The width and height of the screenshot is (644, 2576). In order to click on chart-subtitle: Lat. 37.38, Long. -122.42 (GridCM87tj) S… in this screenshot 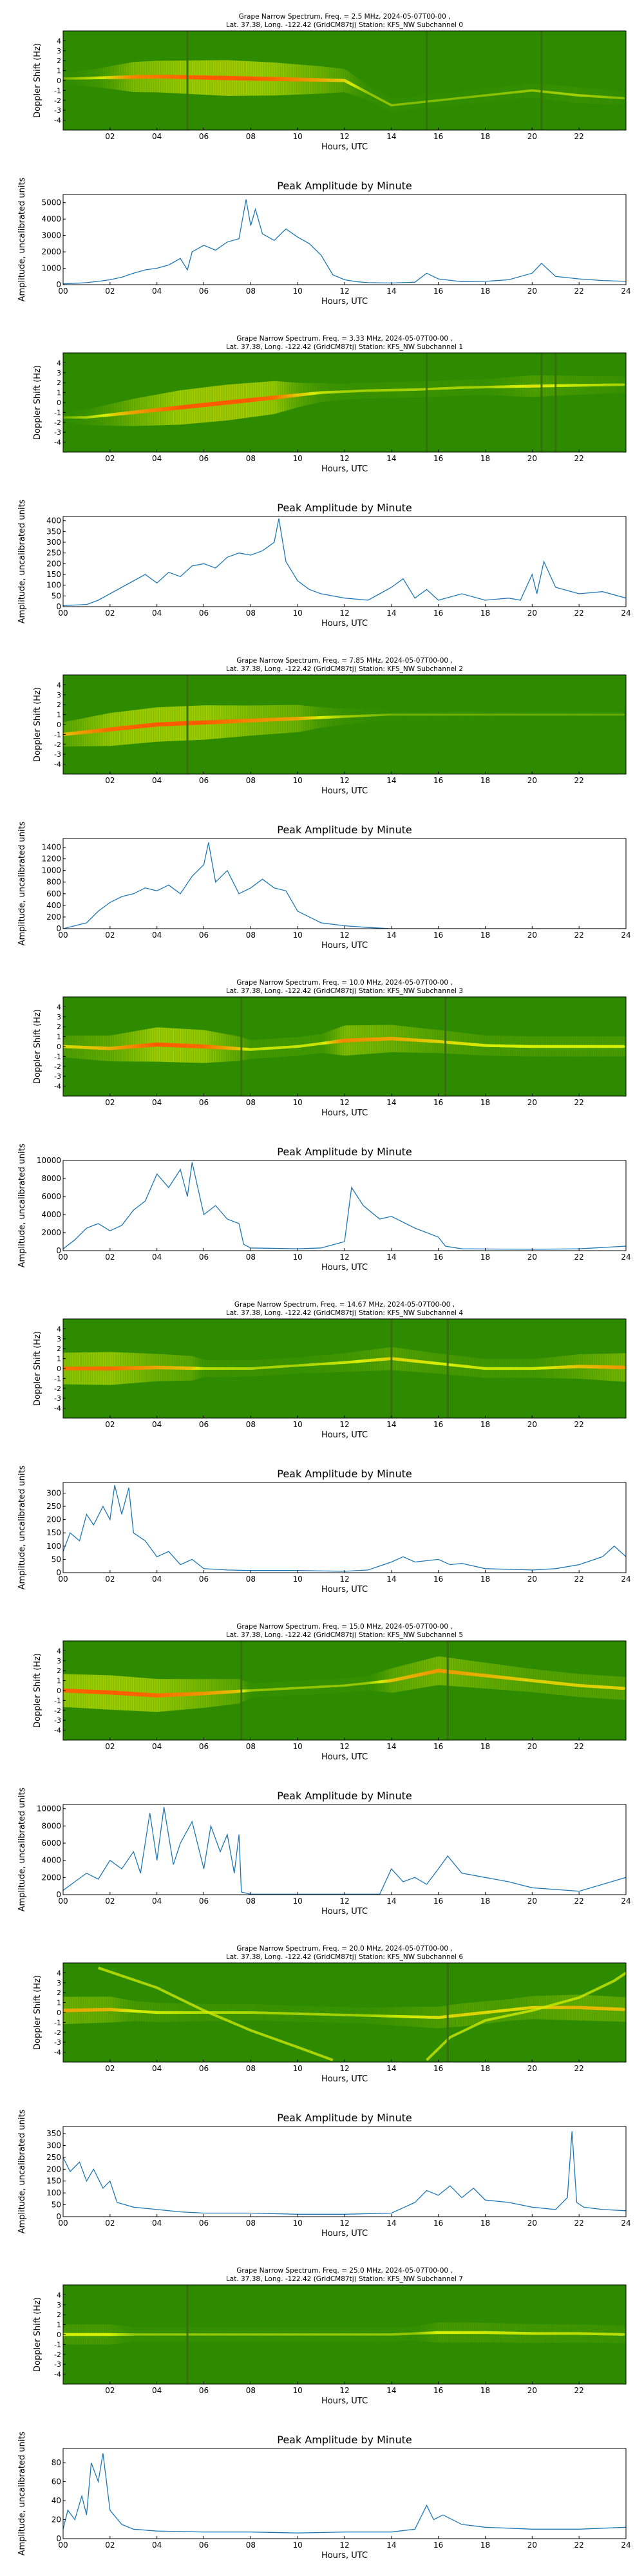, I will do `click(345, 25)`.